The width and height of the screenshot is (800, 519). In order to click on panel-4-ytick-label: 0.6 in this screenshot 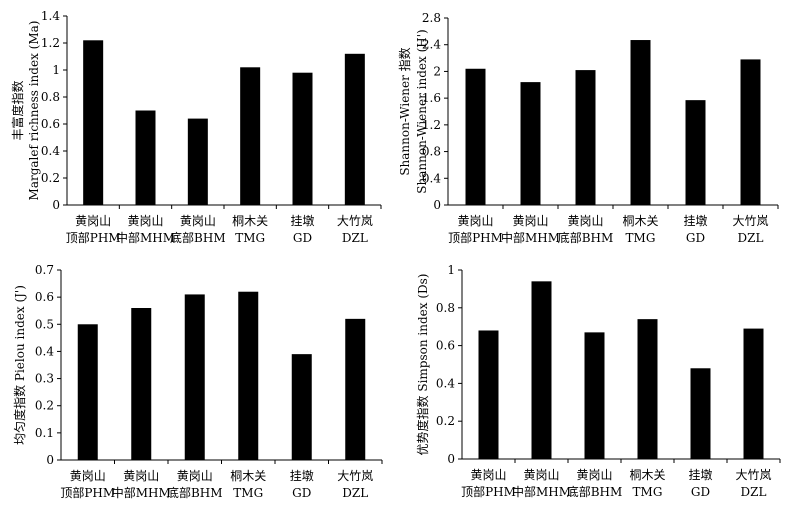, I will do `click(445, 346)`.